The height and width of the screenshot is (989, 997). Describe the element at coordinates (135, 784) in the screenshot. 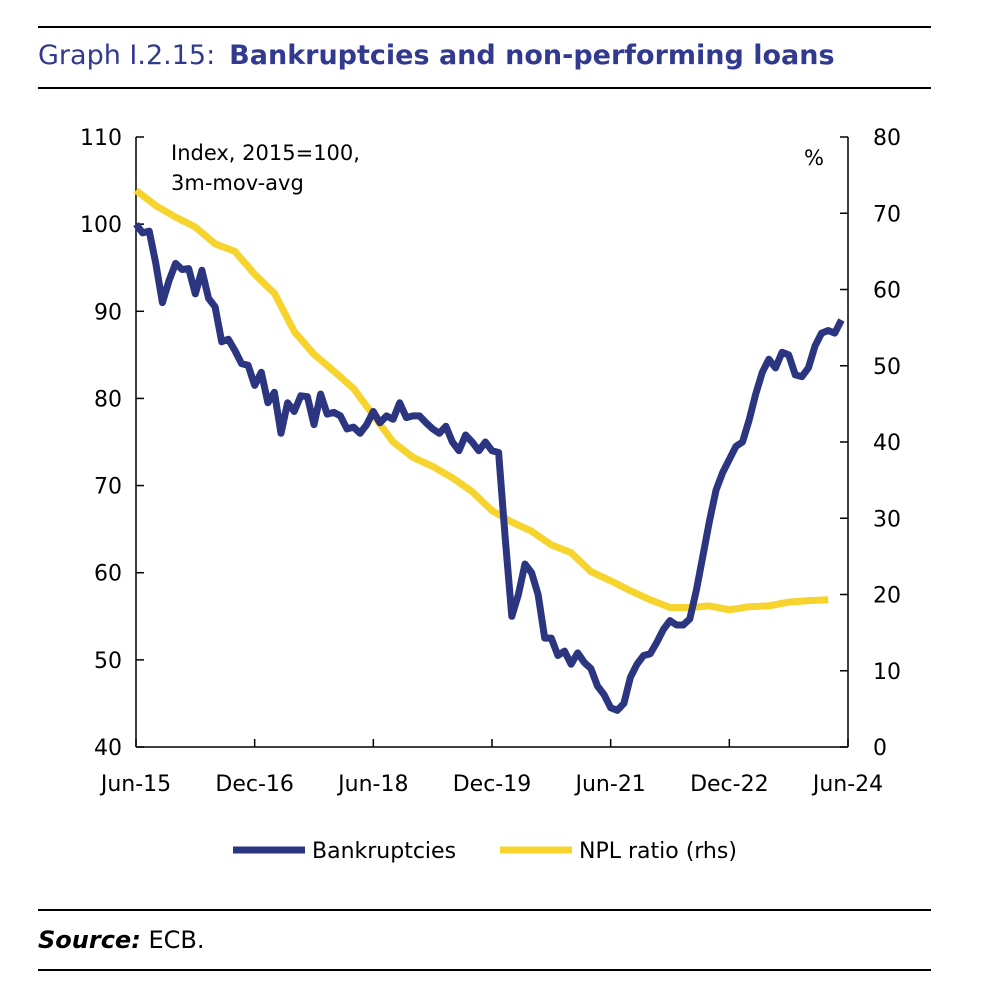

I see `x-tick-label: Jun-15` at that location.